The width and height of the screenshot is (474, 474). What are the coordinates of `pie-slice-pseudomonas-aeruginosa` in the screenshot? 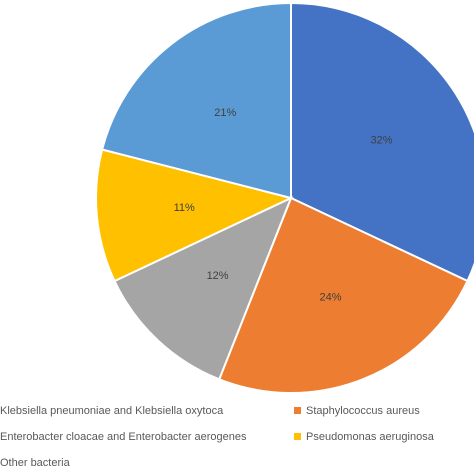 It's located at (194, 215).